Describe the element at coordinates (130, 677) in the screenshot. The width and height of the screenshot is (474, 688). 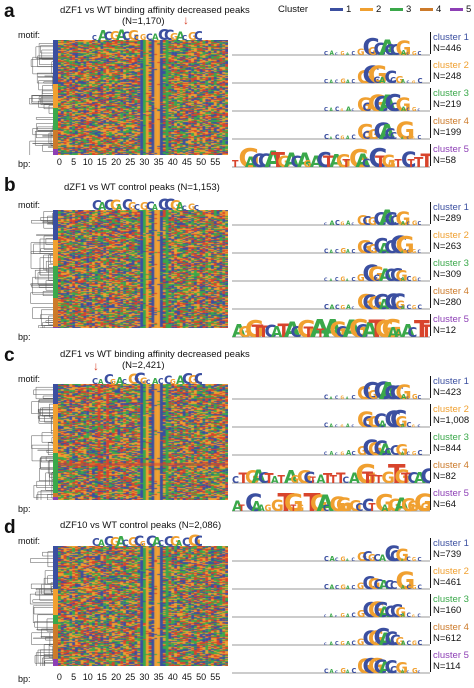
I see `bp-tick-label: 25` at that location.